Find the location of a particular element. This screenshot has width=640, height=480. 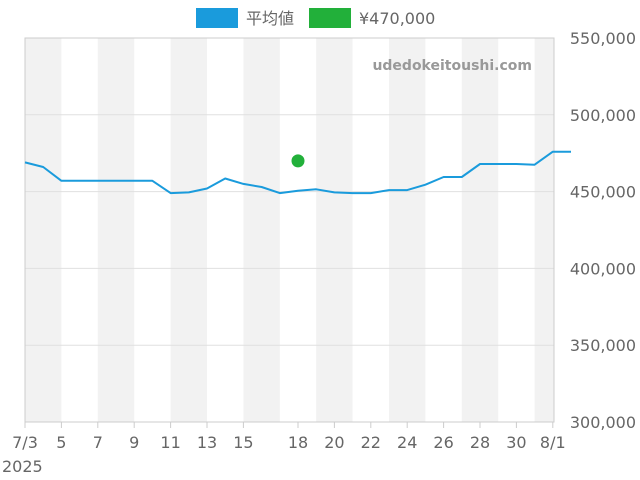

y-tick-label: 300,000 is located at coordinates (603, 422).